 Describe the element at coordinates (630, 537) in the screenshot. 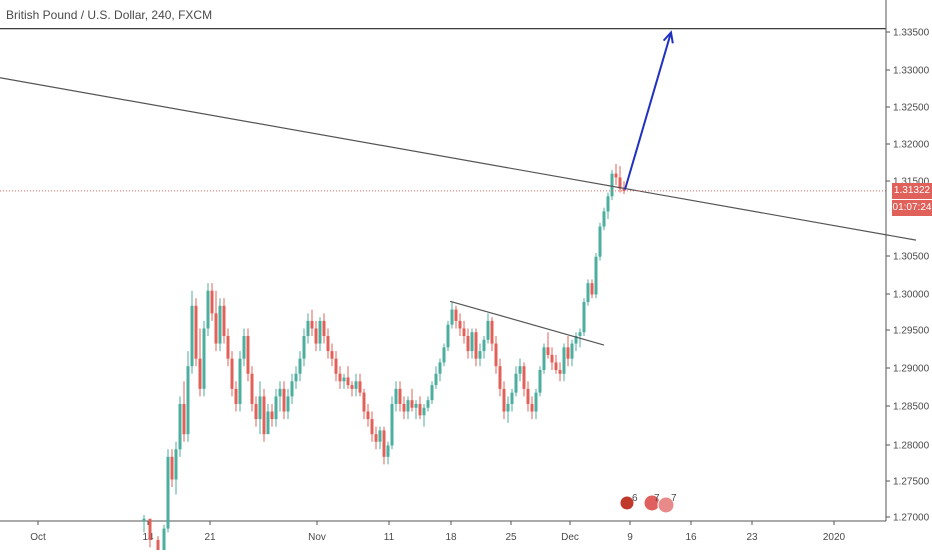

I see `x-tick-label: 9` at that location.